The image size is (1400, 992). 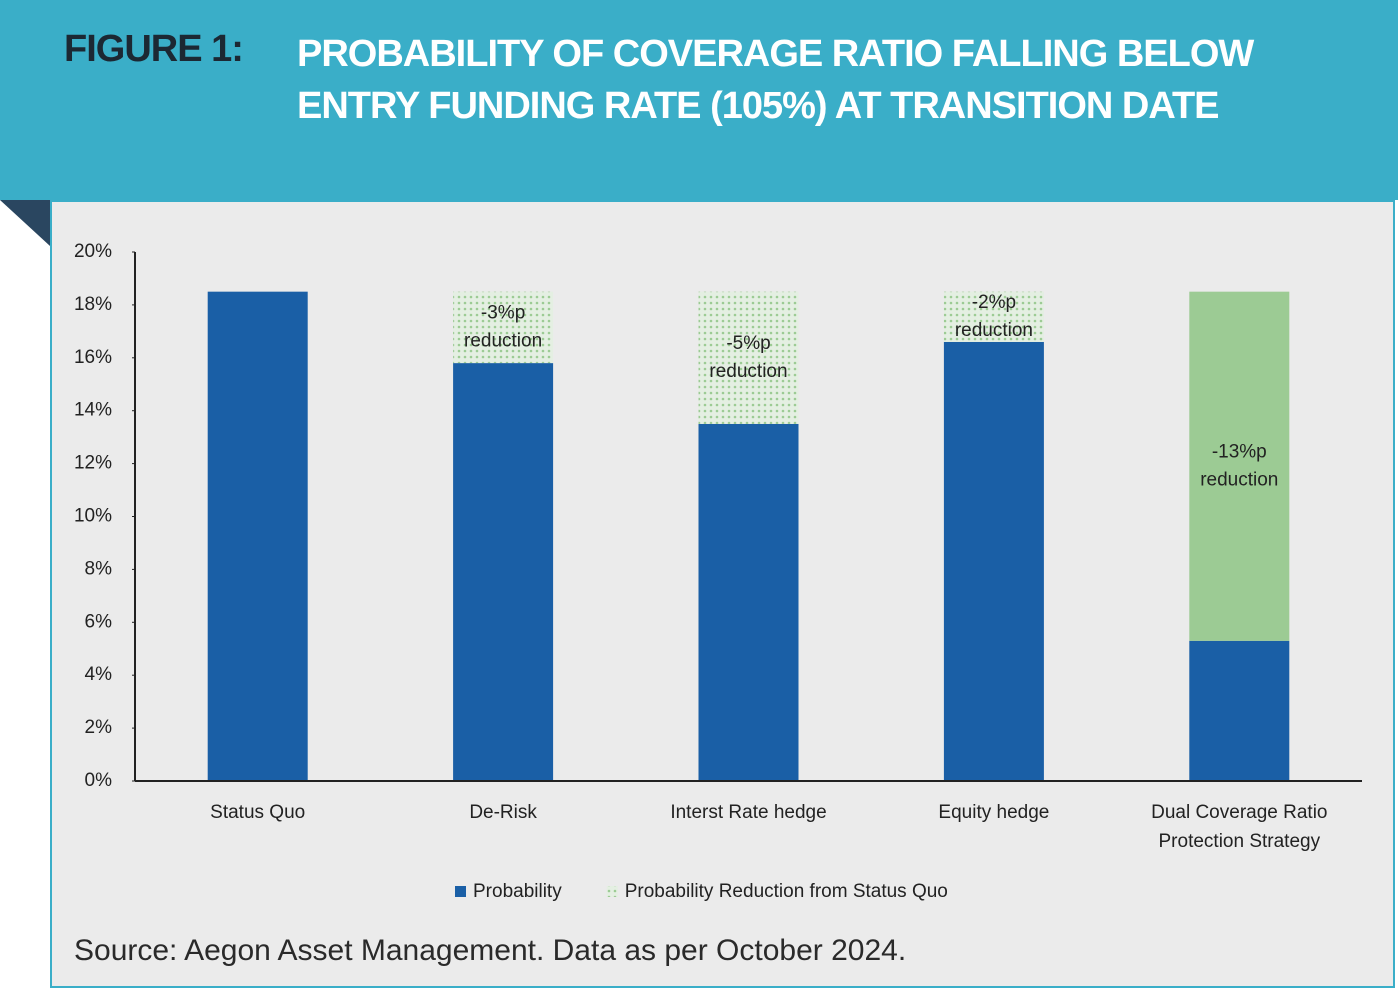 What do you see at coordinates (93, 516) in the screenshot?
I see `y-tick-label: 10%` at bounding box center [93, 516].